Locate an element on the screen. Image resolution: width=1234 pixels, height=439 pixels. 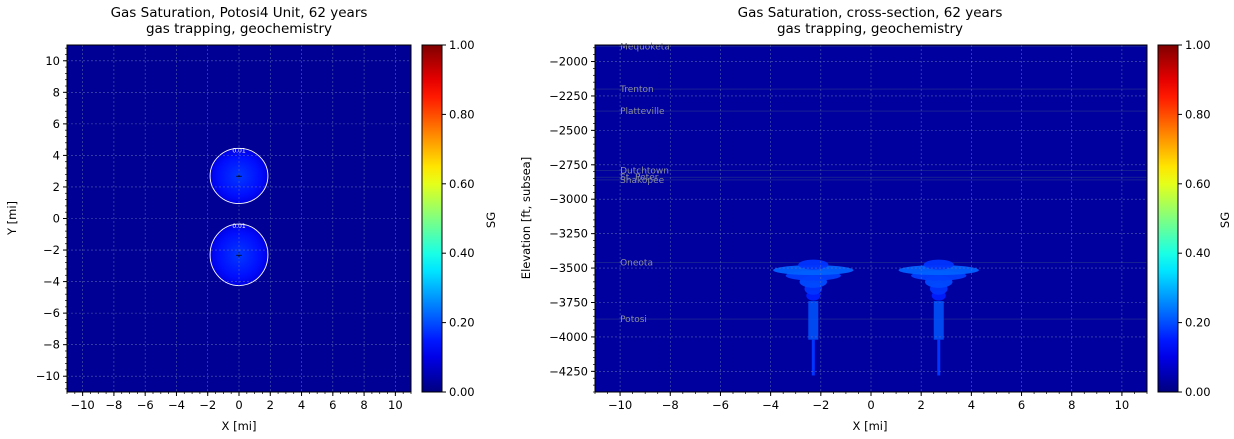
right-colorbar-tick-label: 0.20 is located at coordinates (1198, 323).